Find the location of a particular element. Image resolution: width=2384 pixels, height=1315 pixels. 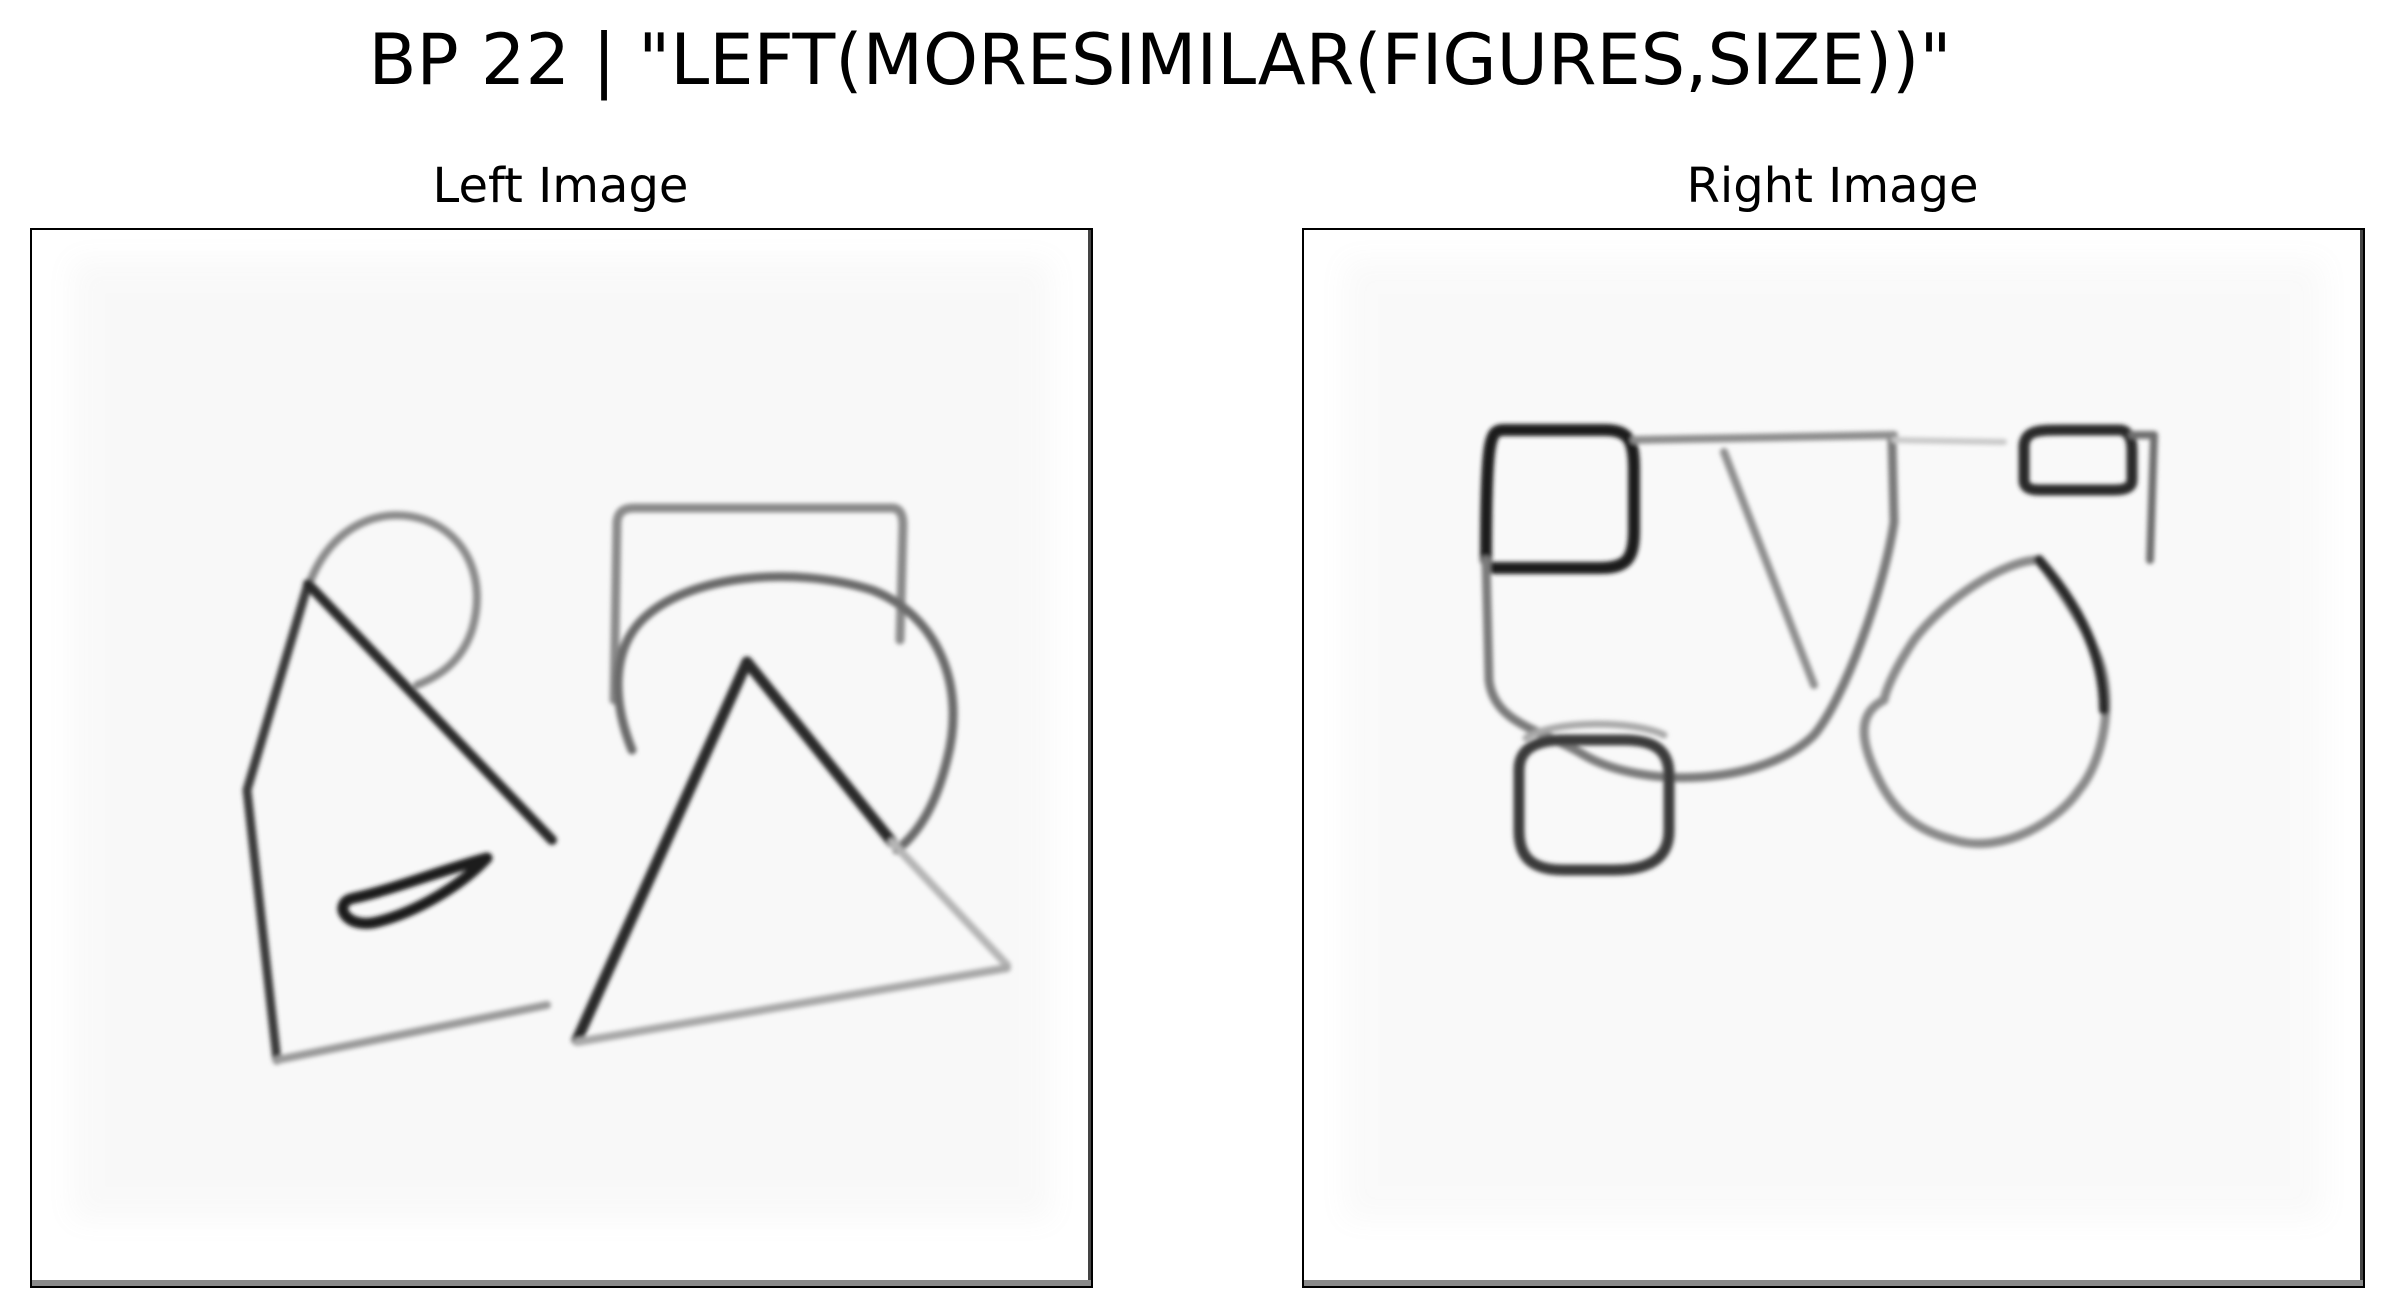

right-panel-title: Right Image is located at coordinates (1832, 186).